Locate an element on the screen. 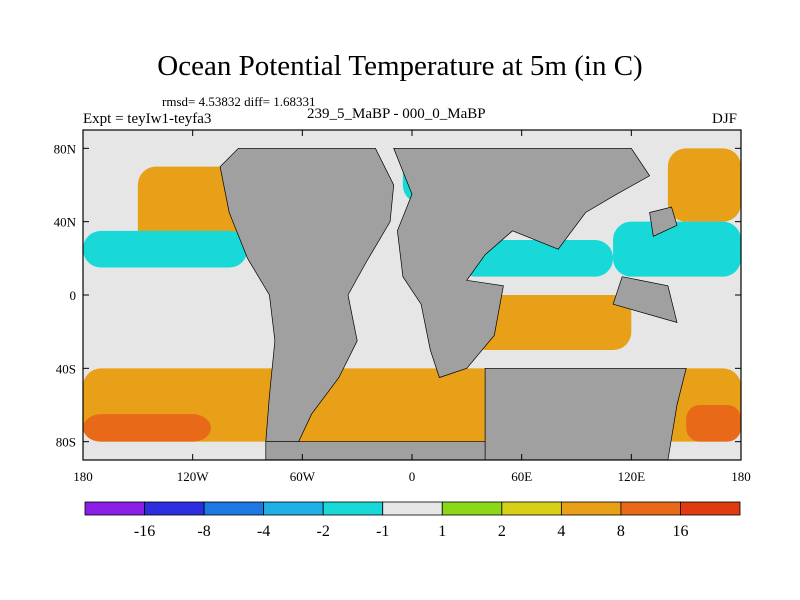 This screenshot has height=600, width=800. chart-title: Ocean Potential Temperature at 5m (in C) is located at coordinates (400, 66).